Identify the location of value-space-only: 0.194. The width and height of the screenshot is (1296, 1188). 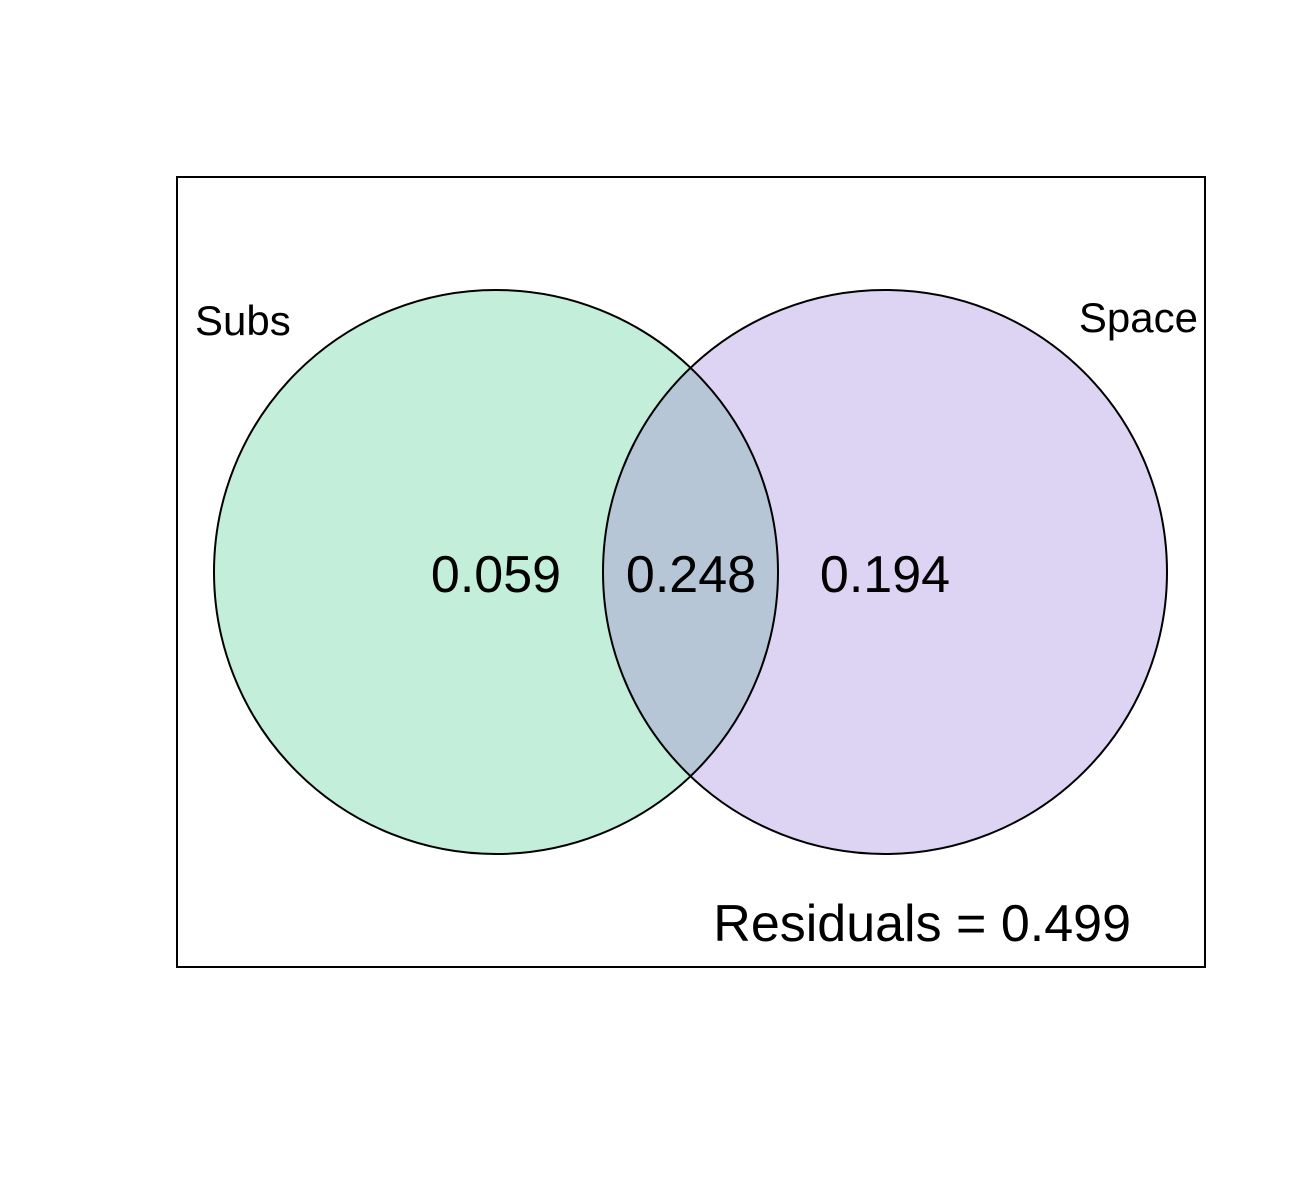
(885, 575).